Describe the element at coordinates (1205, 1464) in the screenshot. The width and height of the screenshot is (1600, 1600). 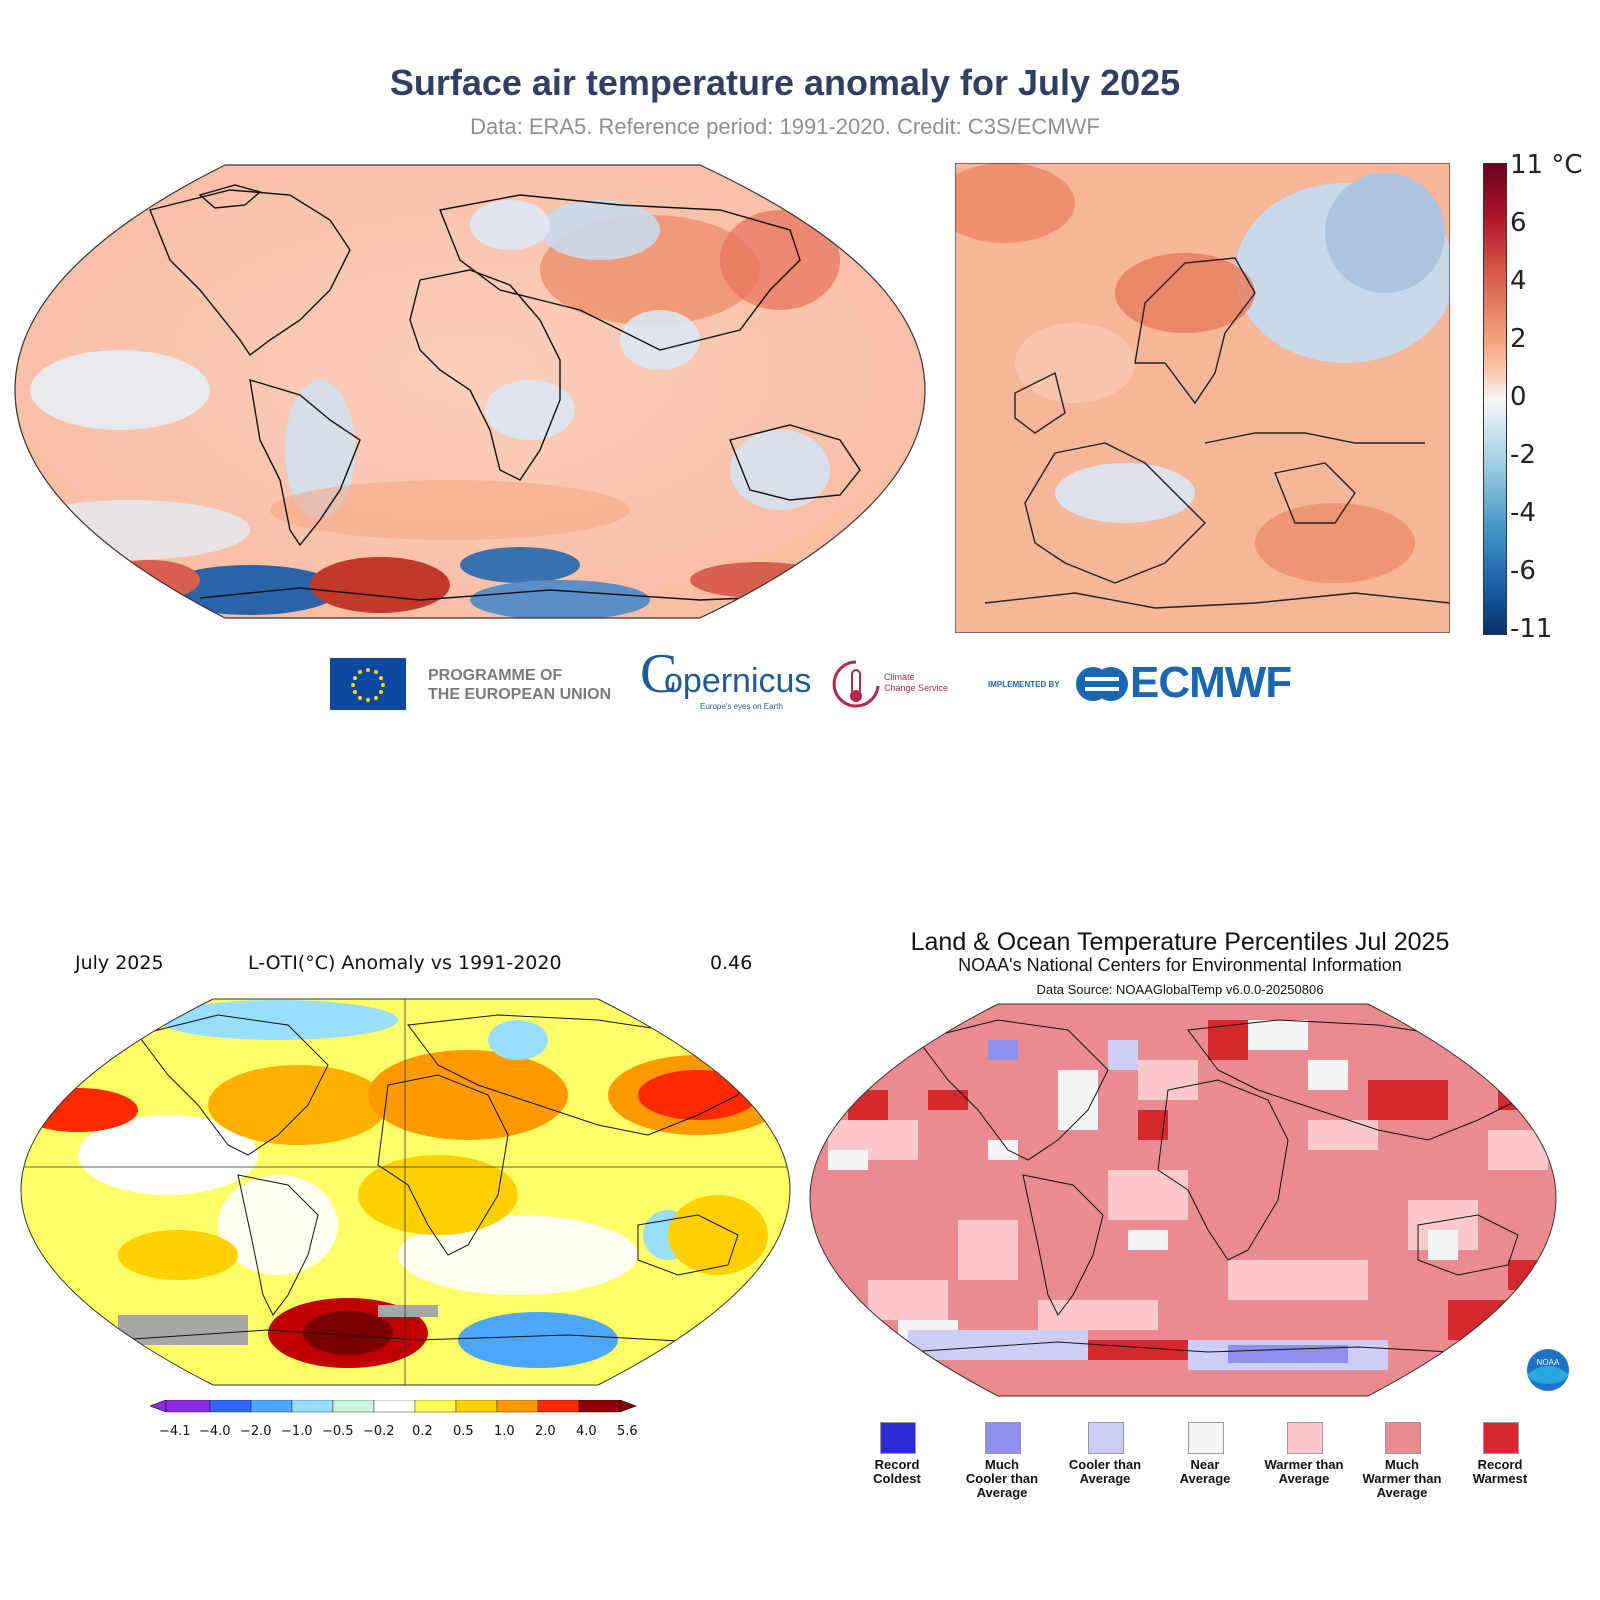
I see `legend-line: Near` at that location.